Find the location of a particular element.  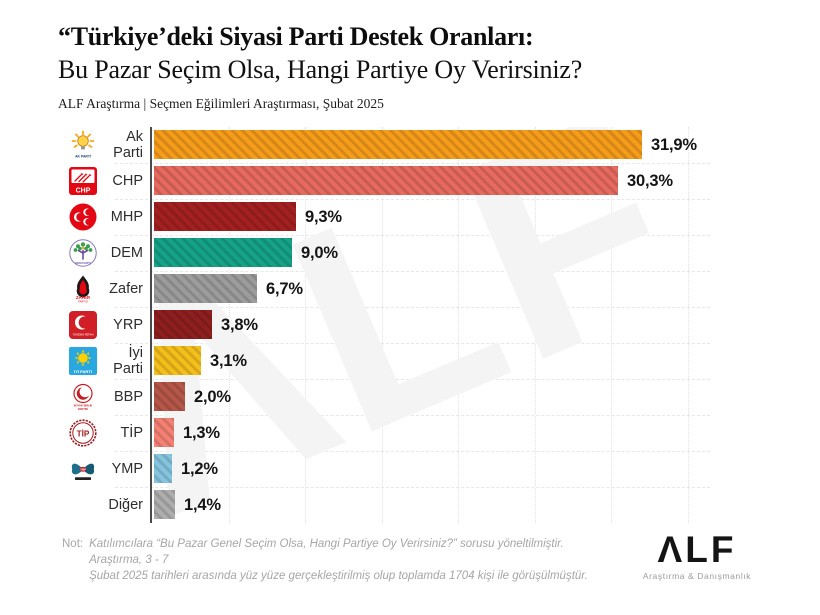

party-row-chp: CHP CHP 30,3% is located at coordinates (386, 181).